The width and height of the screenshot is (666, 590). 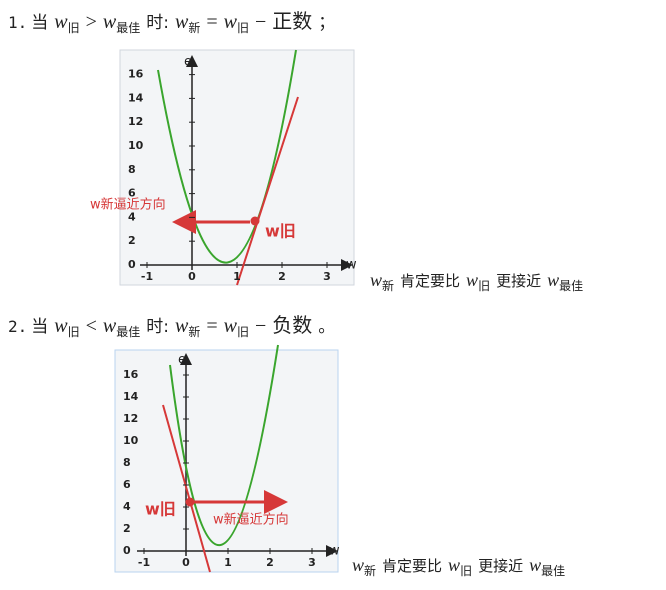 I want to click on text-big: 正数, so click(x=292, y=21).